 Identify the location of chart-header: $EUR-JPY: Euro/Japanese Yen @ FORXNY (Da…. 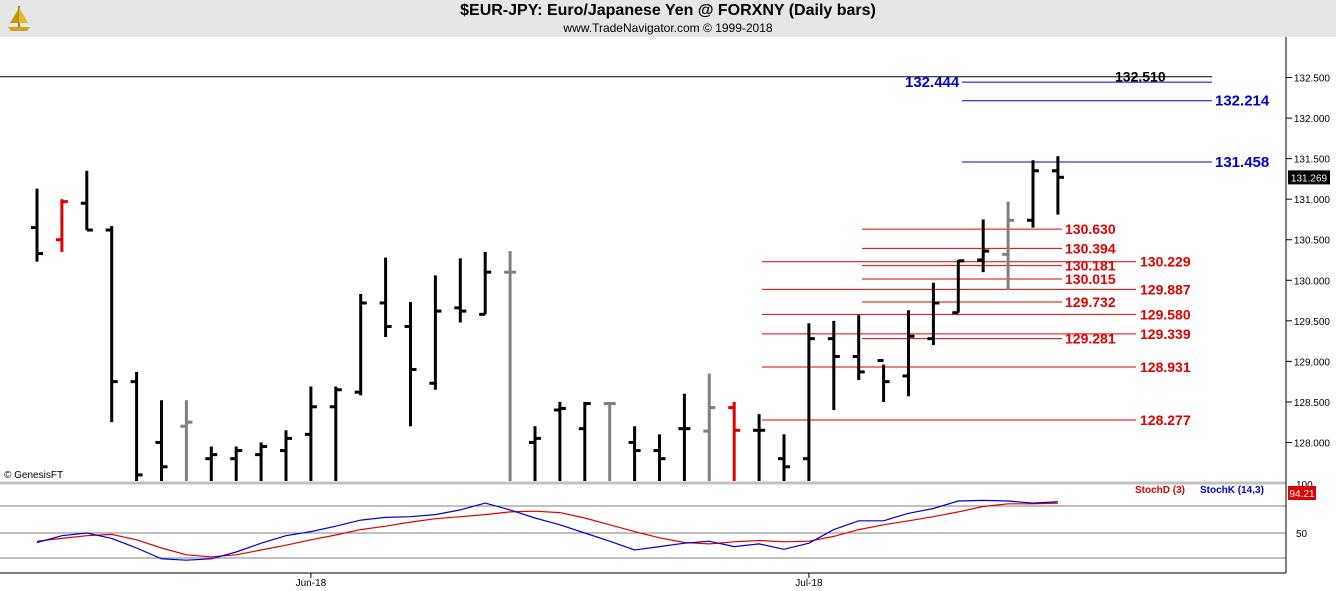
(668, 18).